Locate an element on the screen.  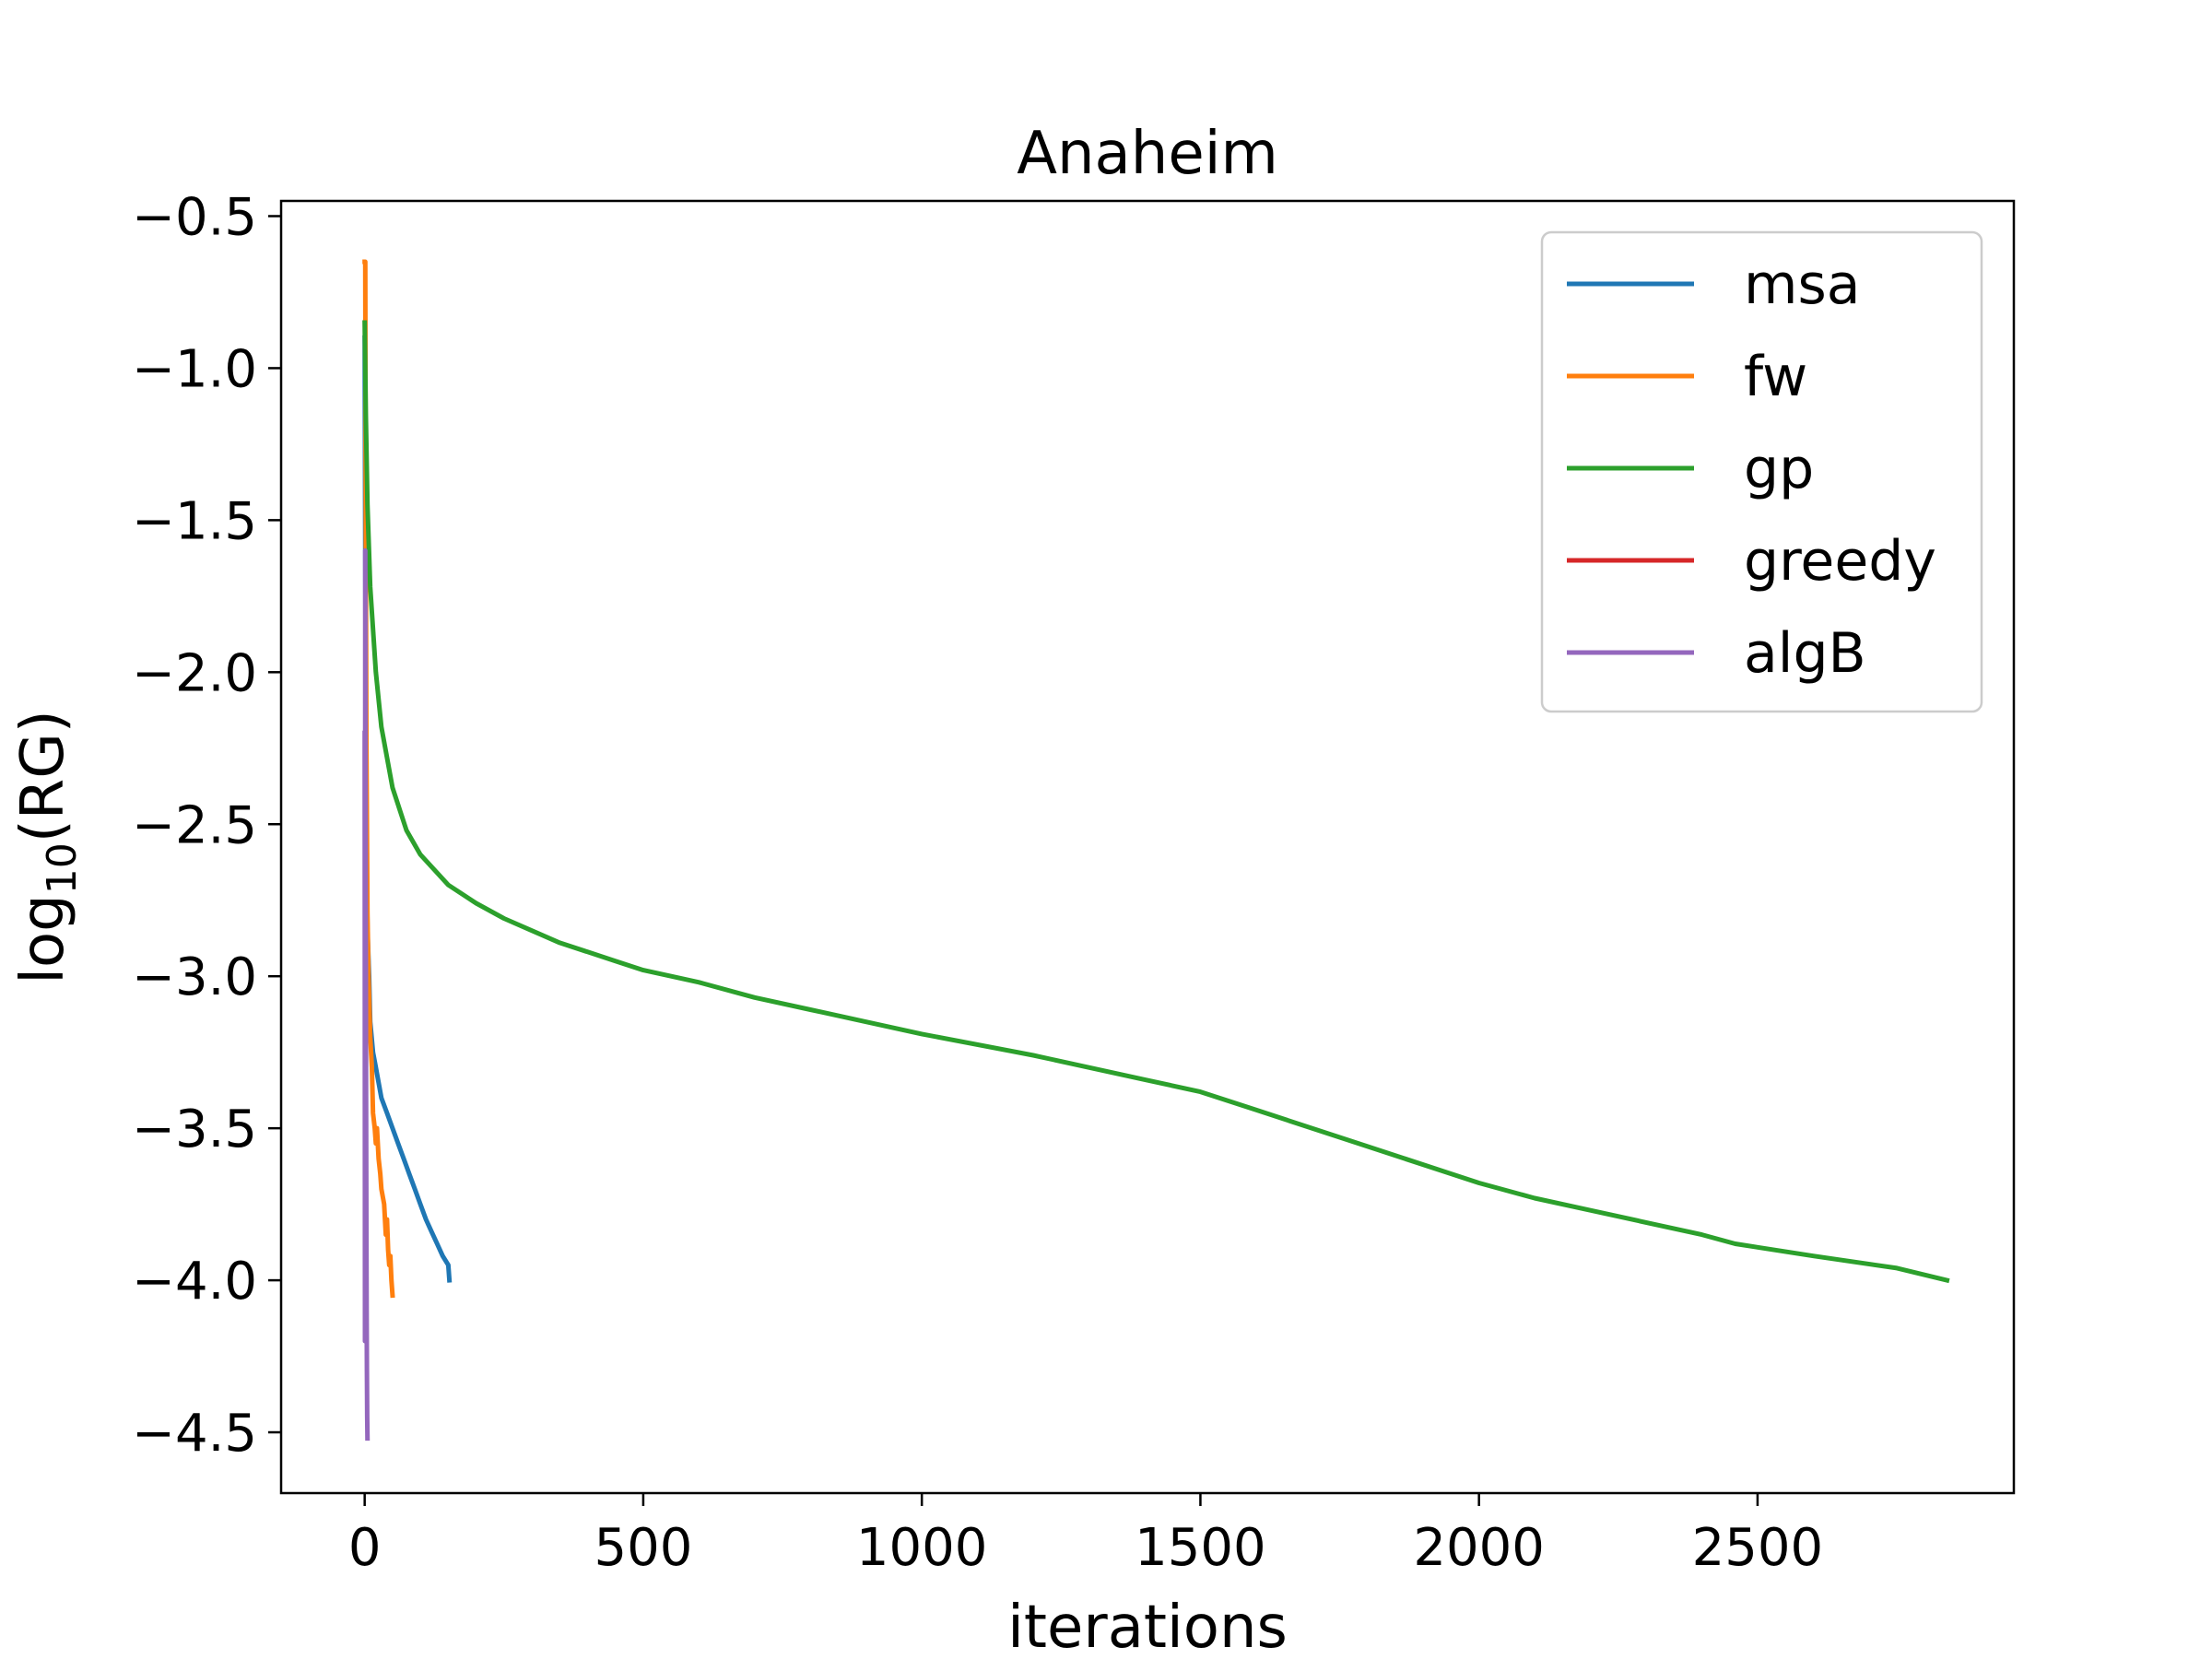
x-tick-label: 1000 is located at coordinates (922, 1548).